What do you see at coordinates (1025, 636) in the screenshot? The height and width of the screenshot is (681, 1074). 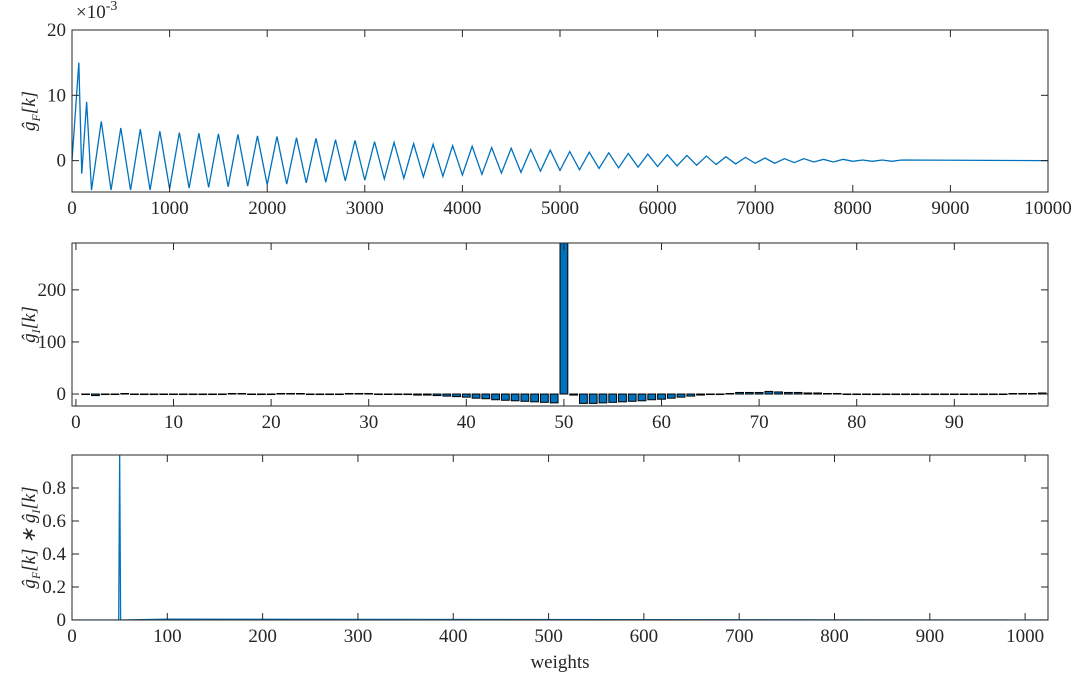 I see `x-tick-label: 1000` at bounding box center [1025, 636].